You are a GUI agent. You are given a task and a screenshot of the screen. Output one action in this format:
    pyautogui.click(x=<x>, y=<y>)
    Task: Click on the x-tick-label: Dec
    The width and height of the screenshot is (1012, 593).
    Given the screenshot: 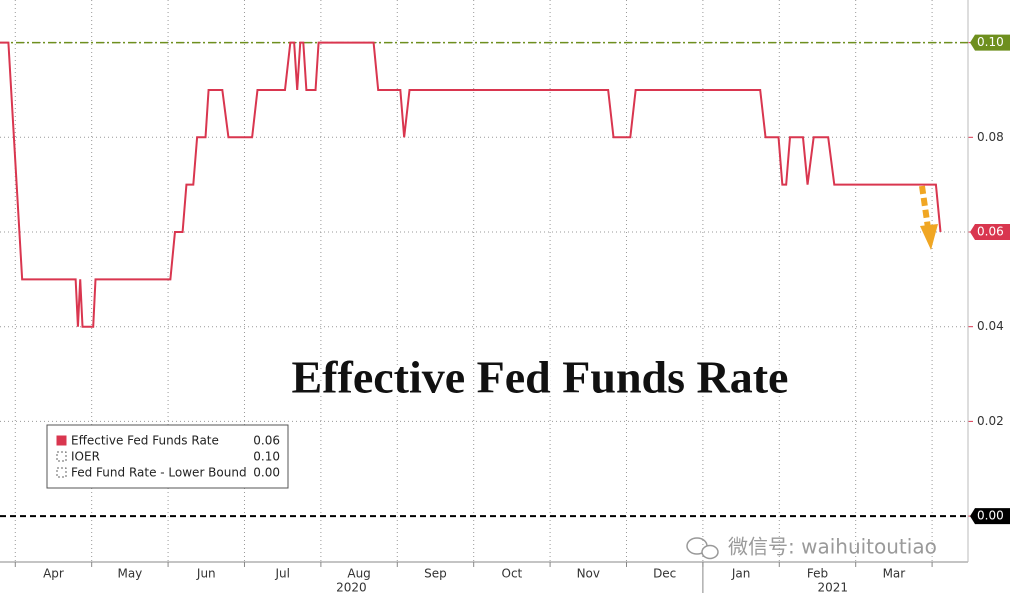 What is the action you would take?
    pyautogui.click(x=664, y=574)
    